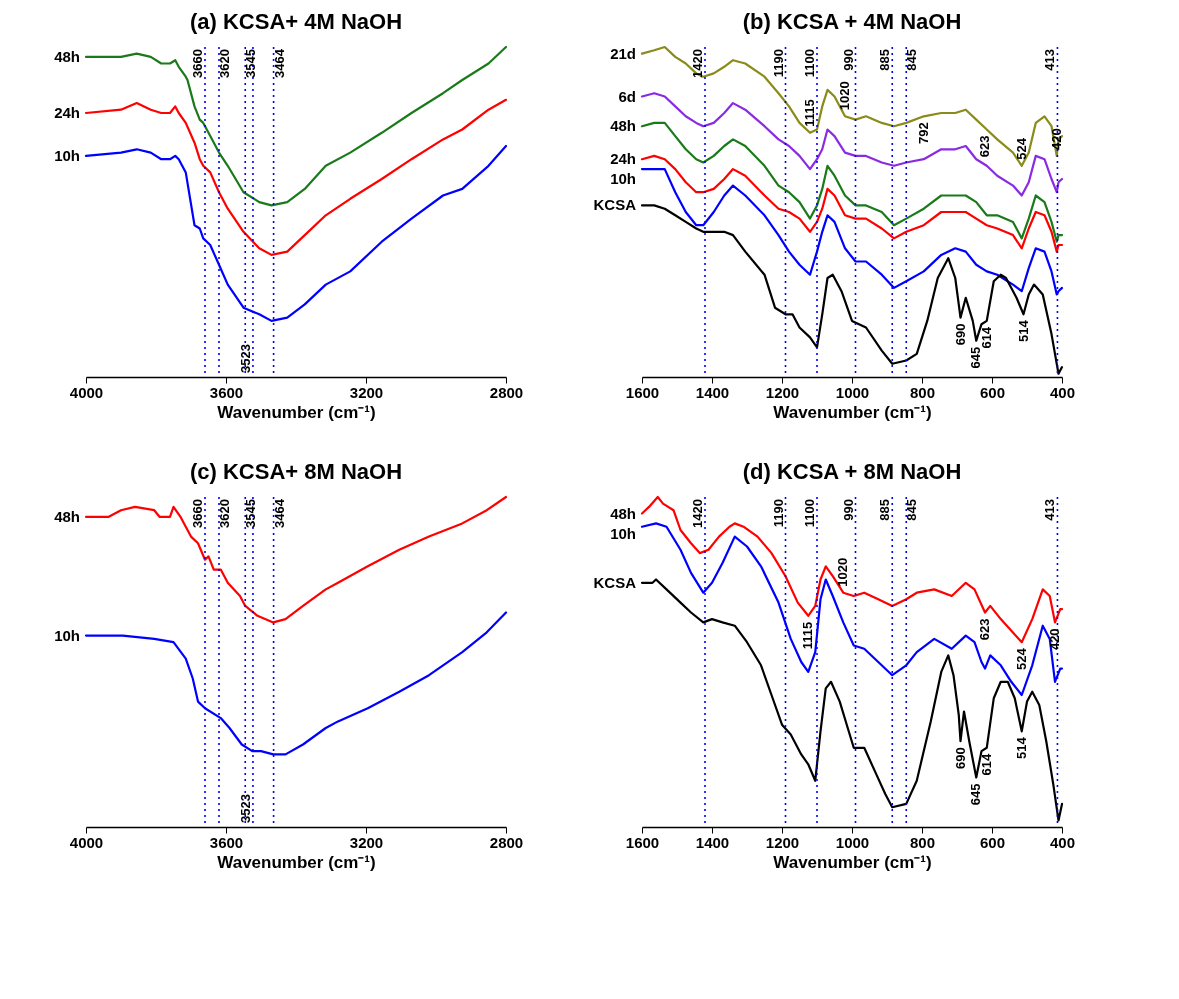  I want to click on chart-title: (c) KCSA+ 8M NaOH, so click(296, 471).